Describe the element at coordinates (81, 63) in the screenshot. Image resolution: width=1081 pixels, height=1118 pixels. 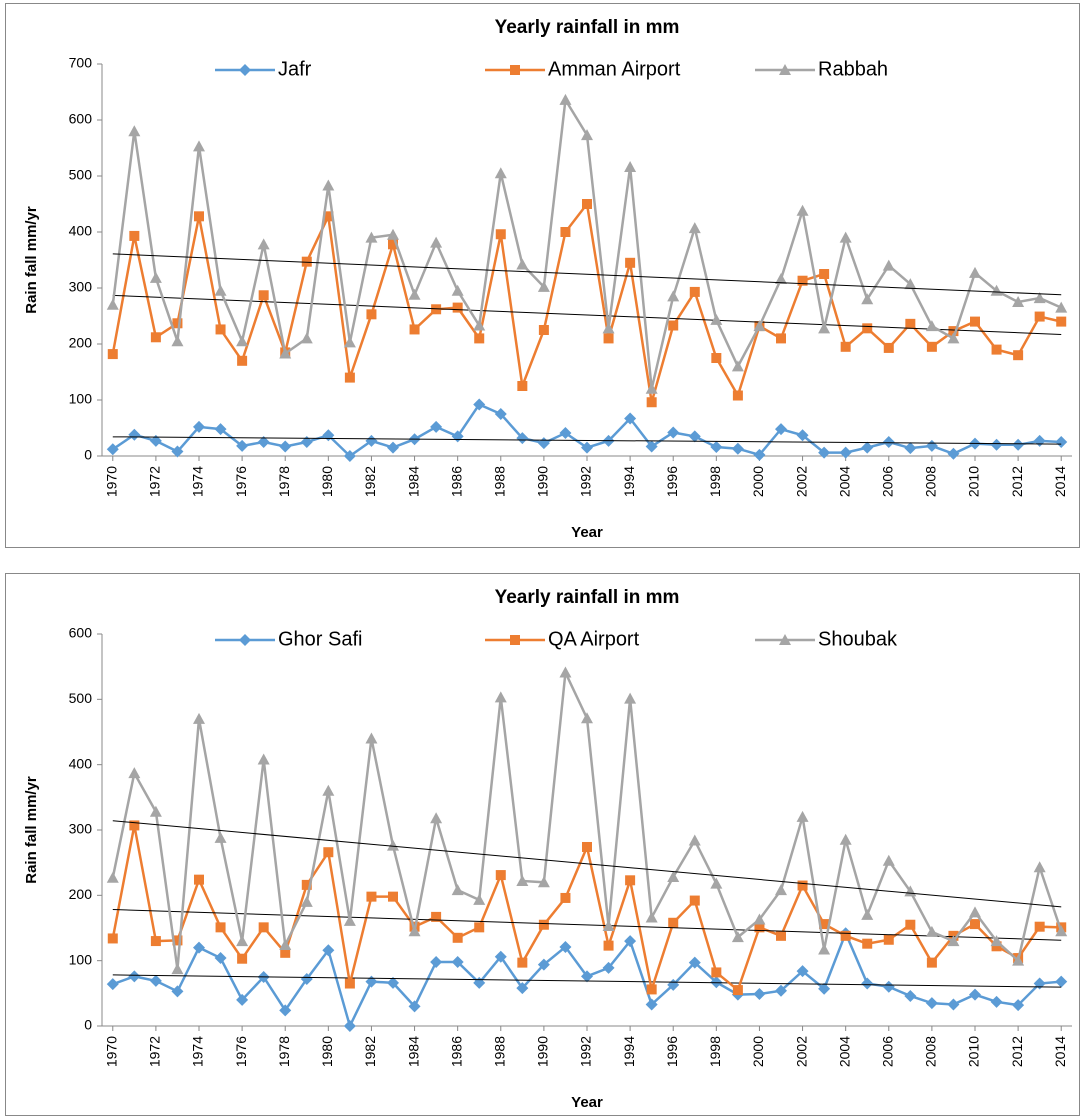
I see `y-tick-label: 700` at that location.